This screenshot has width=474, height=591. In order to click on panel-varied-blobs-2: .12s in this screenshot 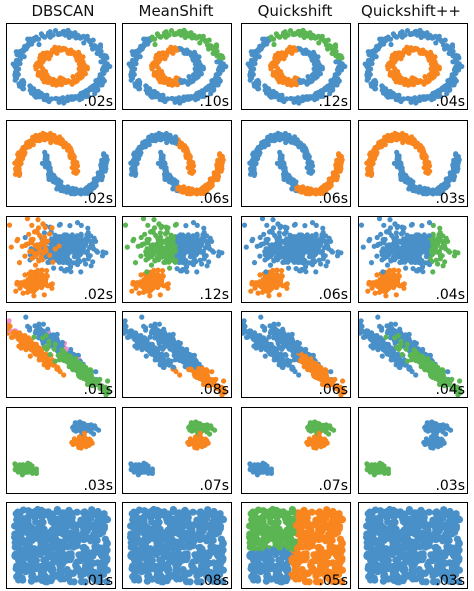, I will do `click(177, 259)`.